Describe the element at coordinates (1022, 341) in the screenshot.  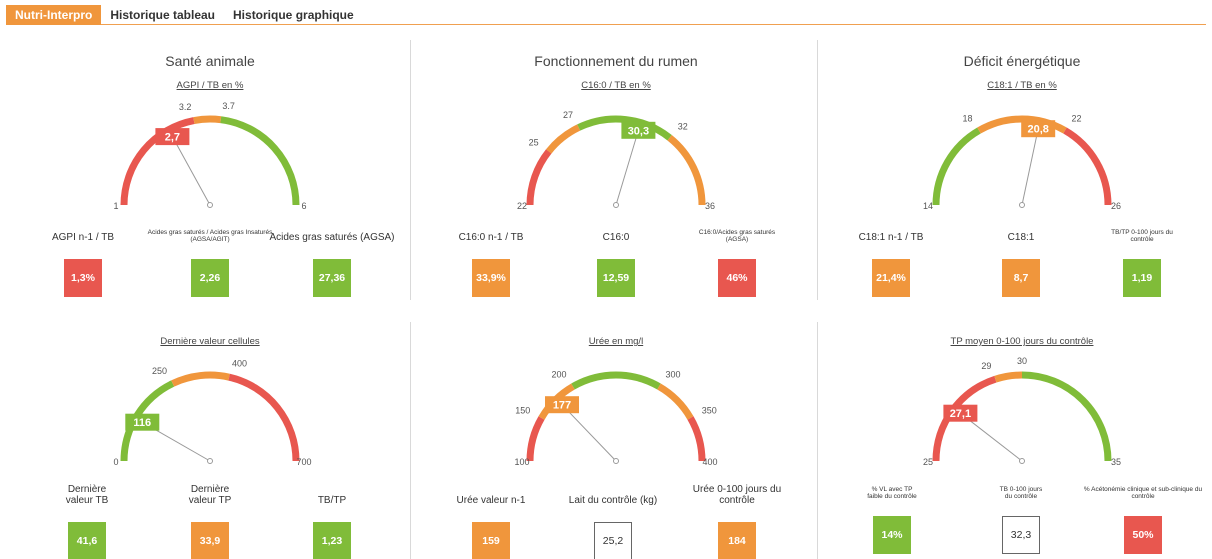
I see `panel-subtitle: TP moyen 0-100 jours du contrôle` at that location.